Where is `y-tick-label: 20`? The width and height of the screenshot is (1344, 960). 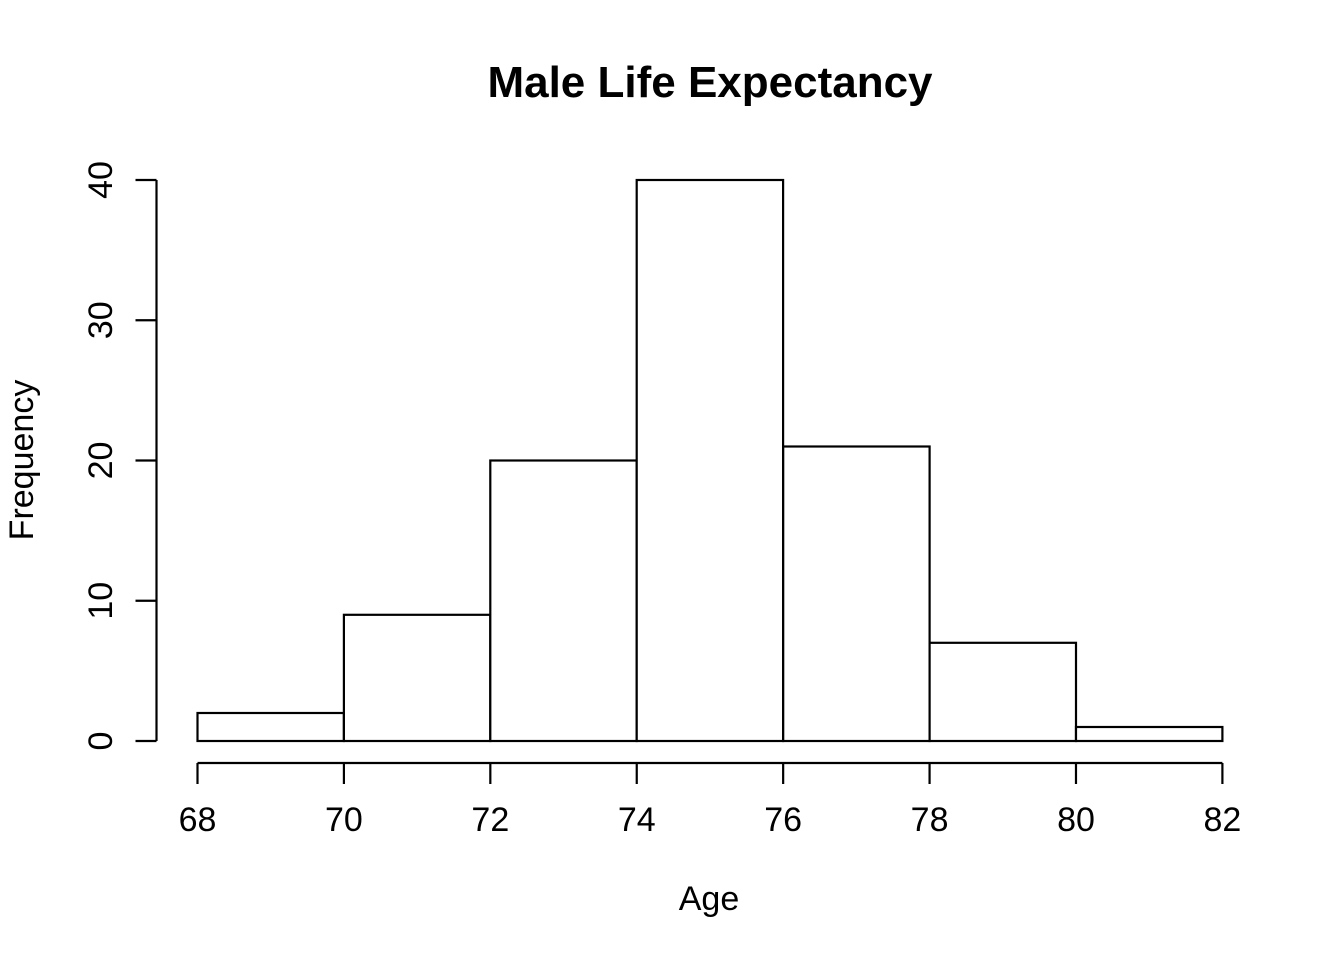 y-tick-label: 20 is located at coordinates (101, 461).